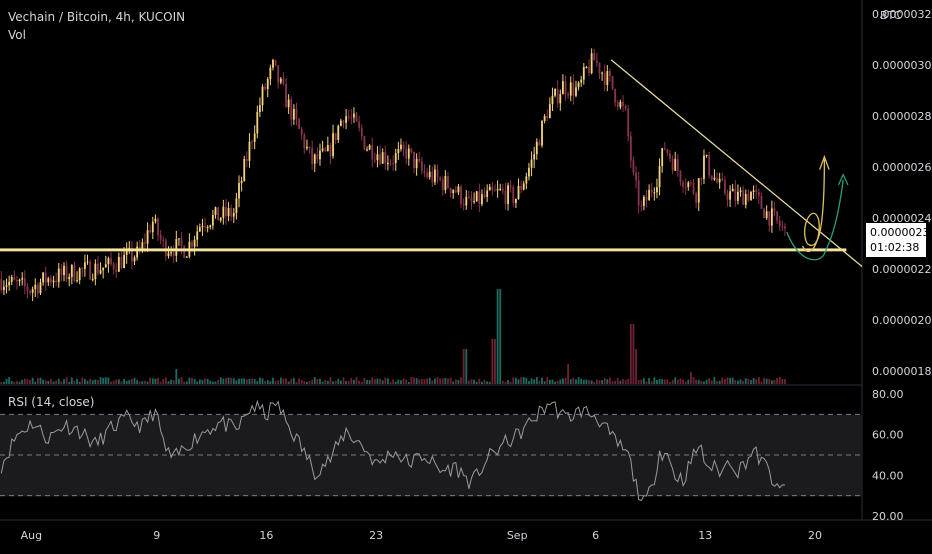 This screenshot has height=554, width=932. What do you see at coordinates (902, 65) in the screenshot?
I see `price-tick-label: 0.00000300` at bounding box center [902, 65].